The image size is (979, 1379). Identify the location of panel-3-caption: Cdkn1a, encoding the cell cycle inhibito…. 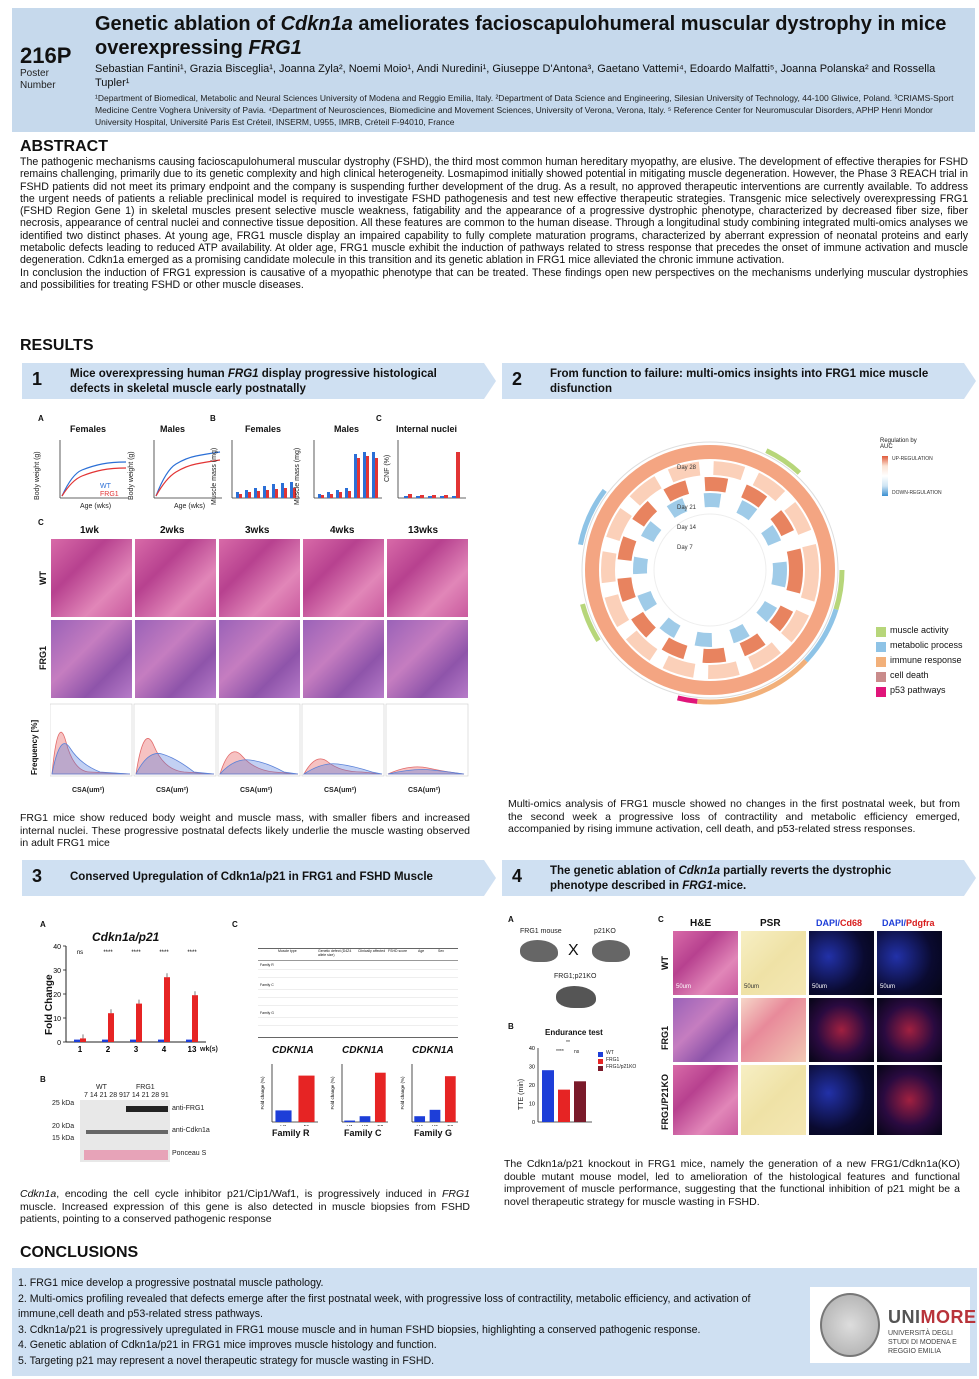
(245, 1206).